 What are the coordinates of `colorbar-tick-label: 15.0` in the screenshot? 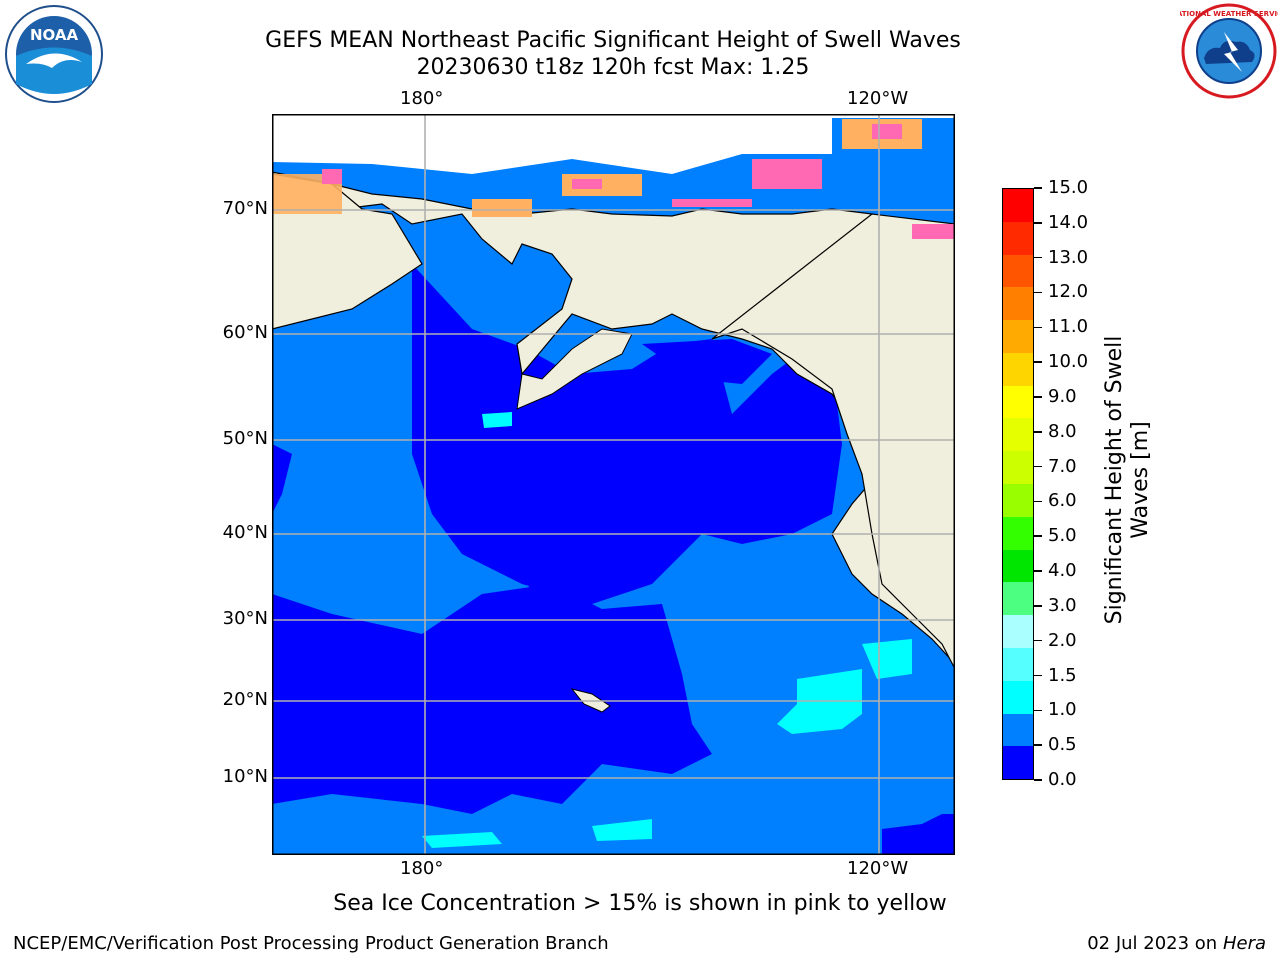 It's located at (1068, 187).